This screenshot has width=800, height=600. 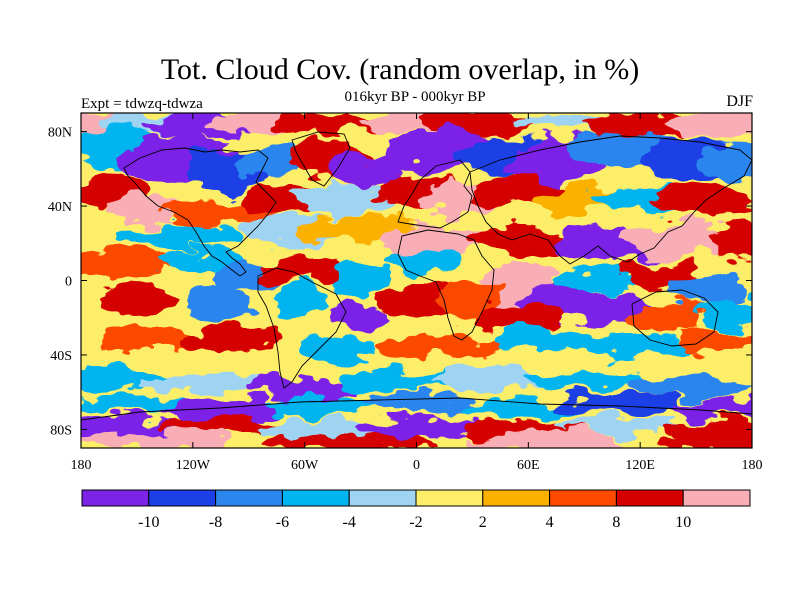 What do you see at coordinates (282, 522) in the screenshot?
I see `colorbar-label: -6` at bounding box center [282, 522].